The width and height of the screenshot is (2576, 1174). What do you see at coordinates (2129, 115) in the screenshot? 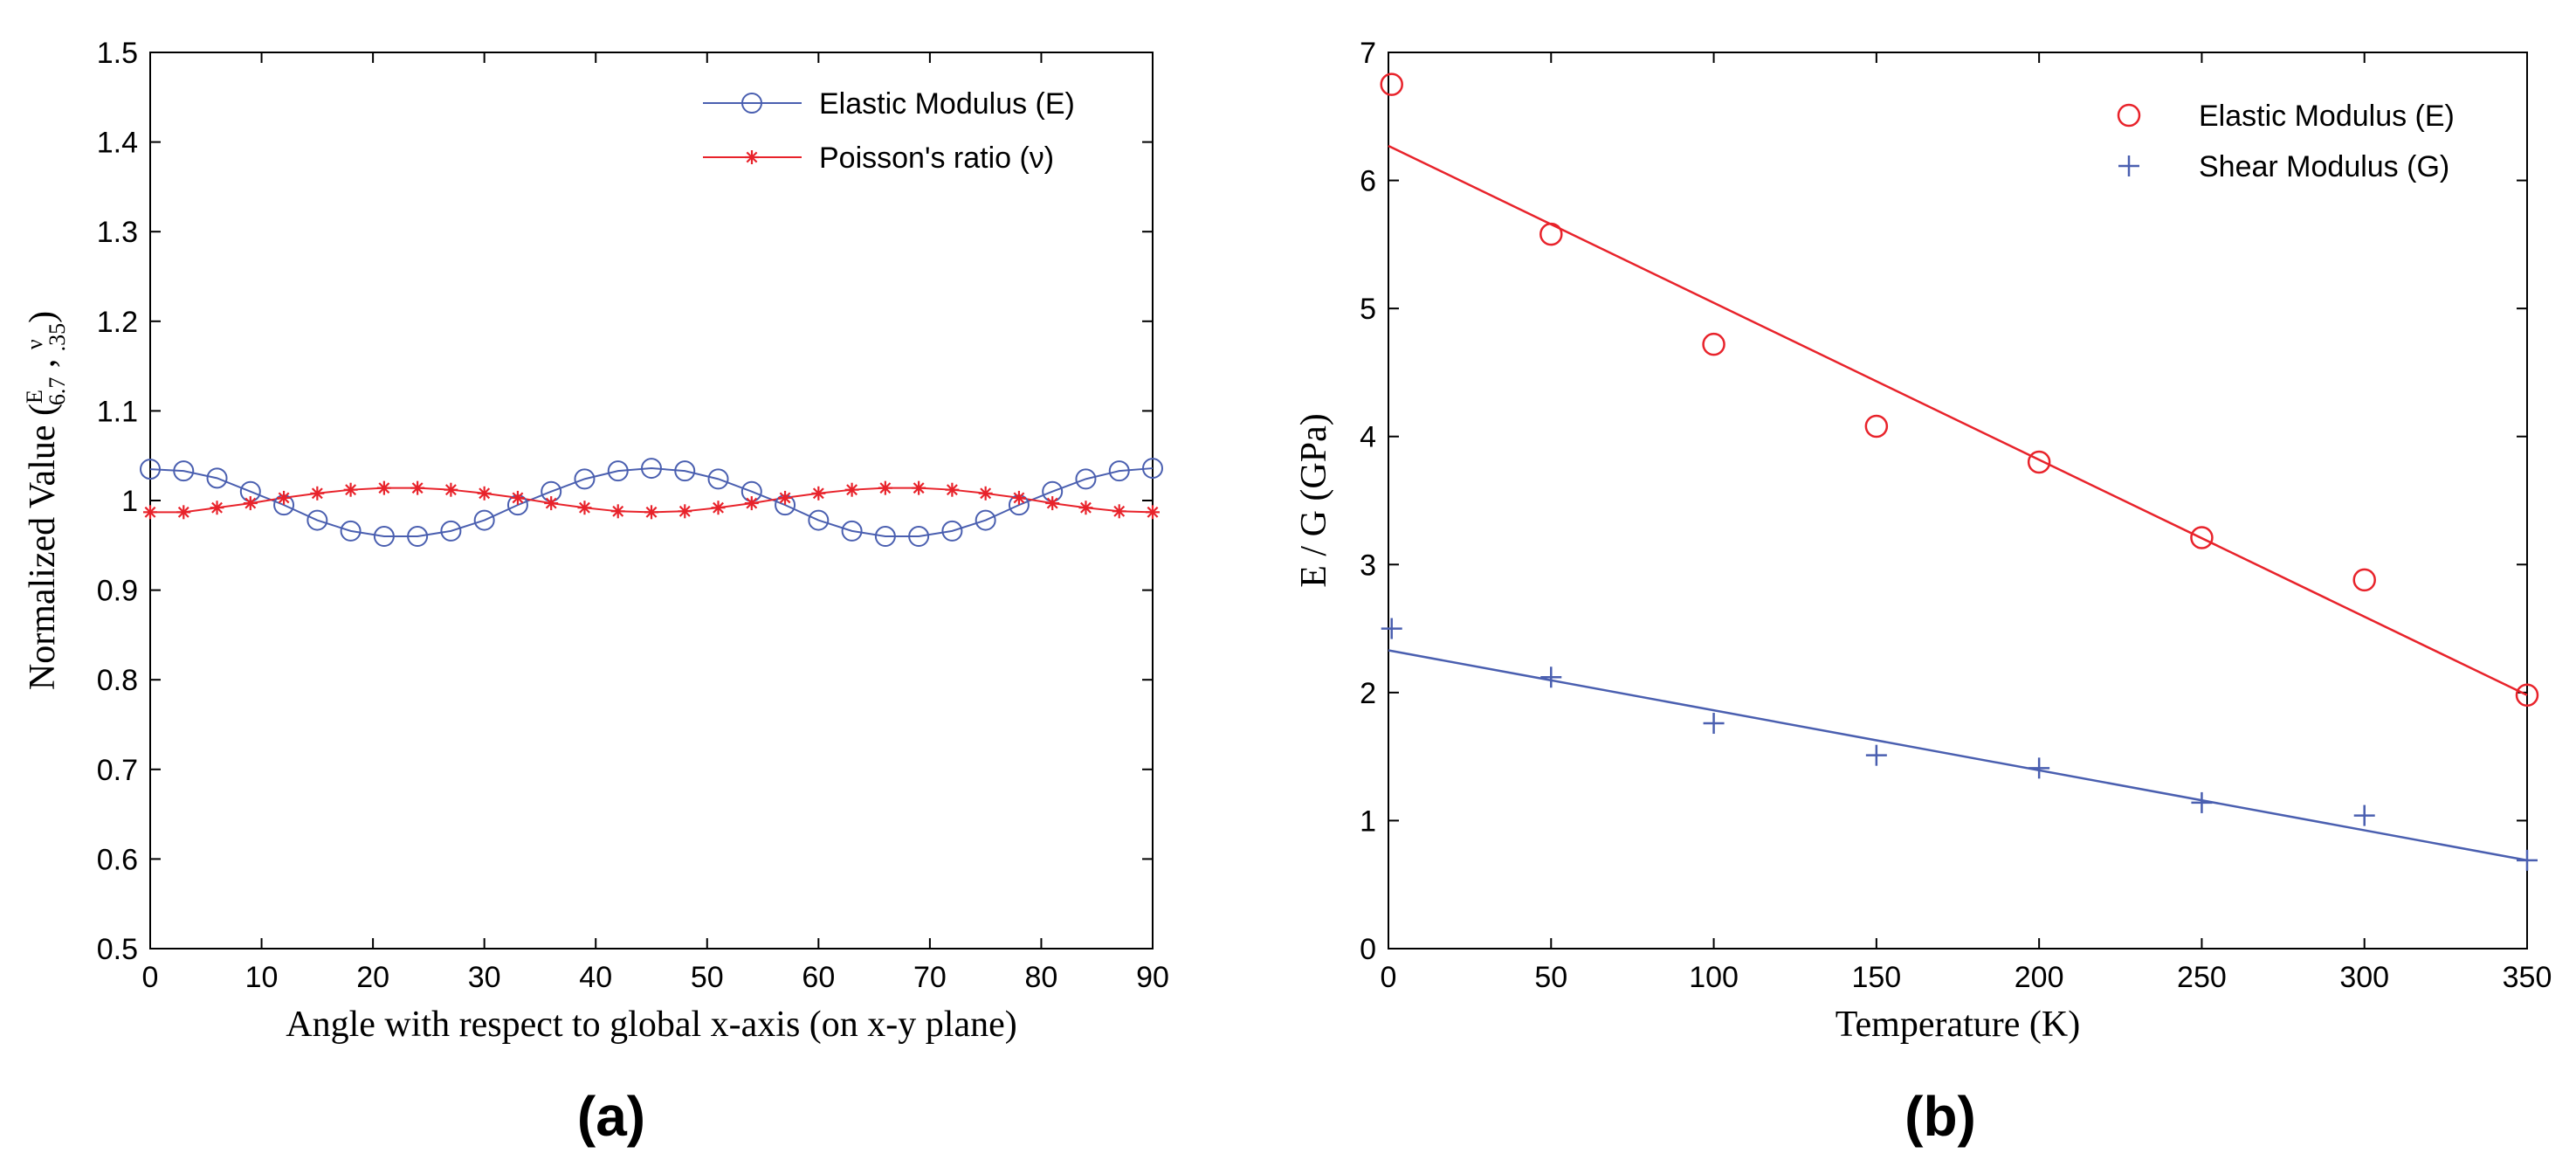
I see `legend-b-e-marker` at bounding box center [2129, 115].